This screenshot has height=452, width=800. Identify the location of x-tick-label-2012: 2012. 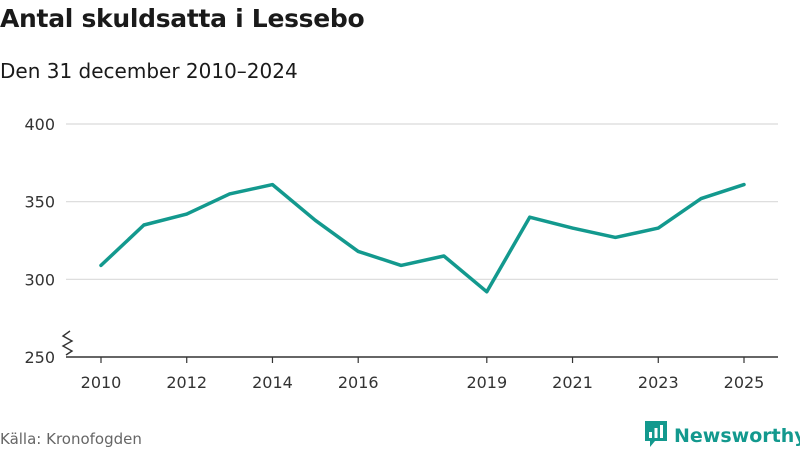
(186, 382).